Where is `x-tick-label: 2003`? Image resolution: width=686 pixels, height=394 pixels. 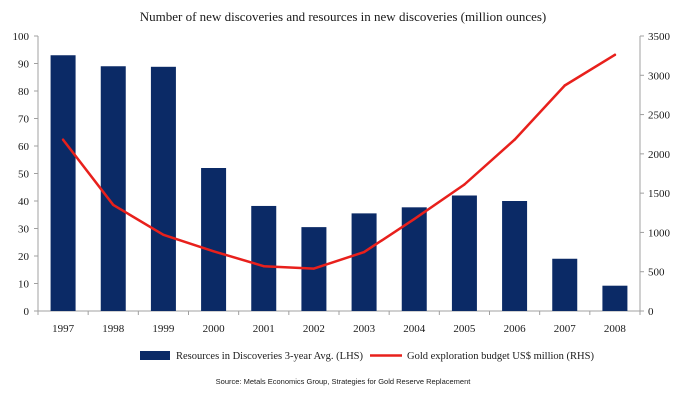
x-tick-label: 2003 is located at coordinates (364, 329).